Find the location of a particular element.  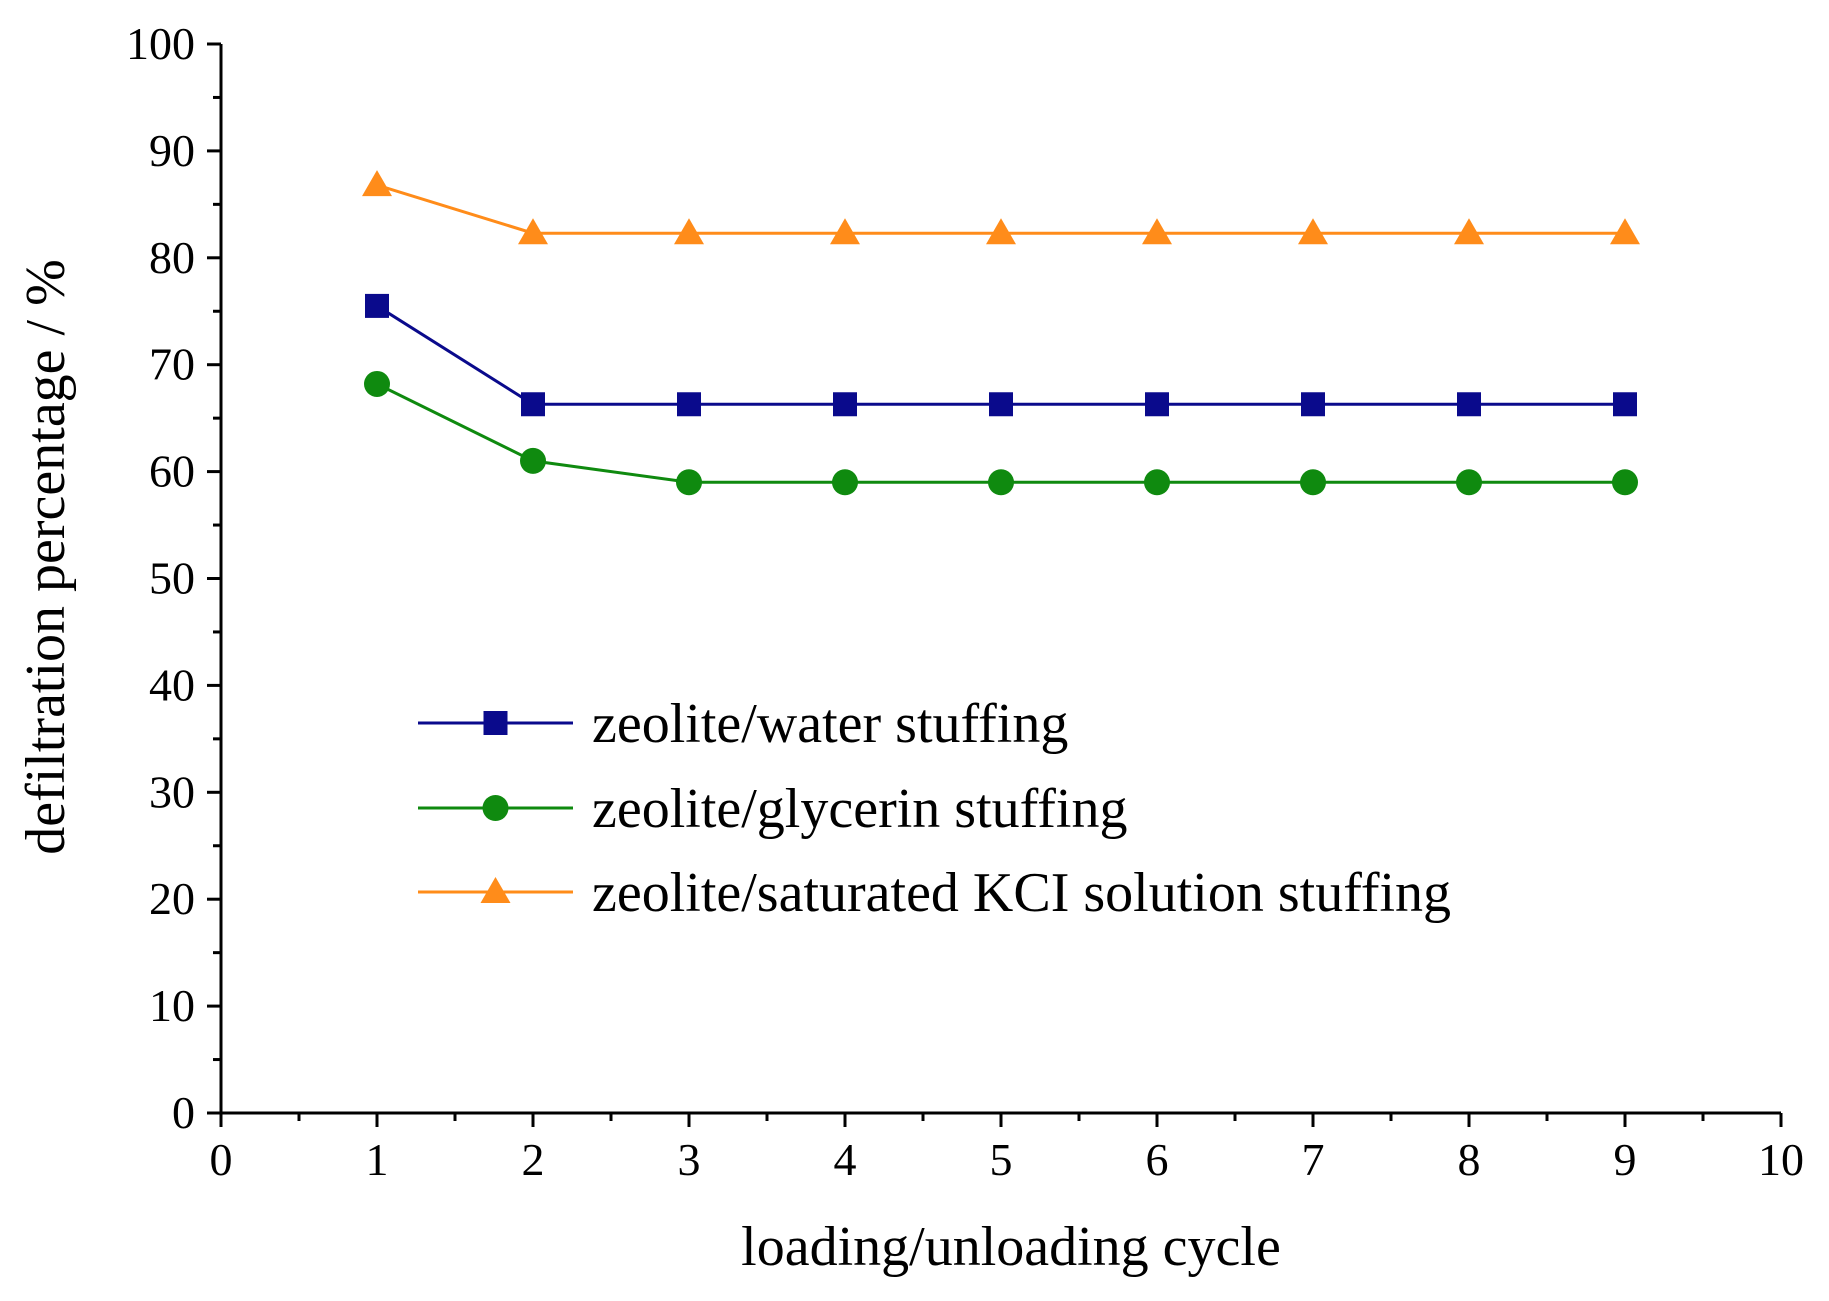

y-tick-label: 20 is located at coordinates (172, 898).